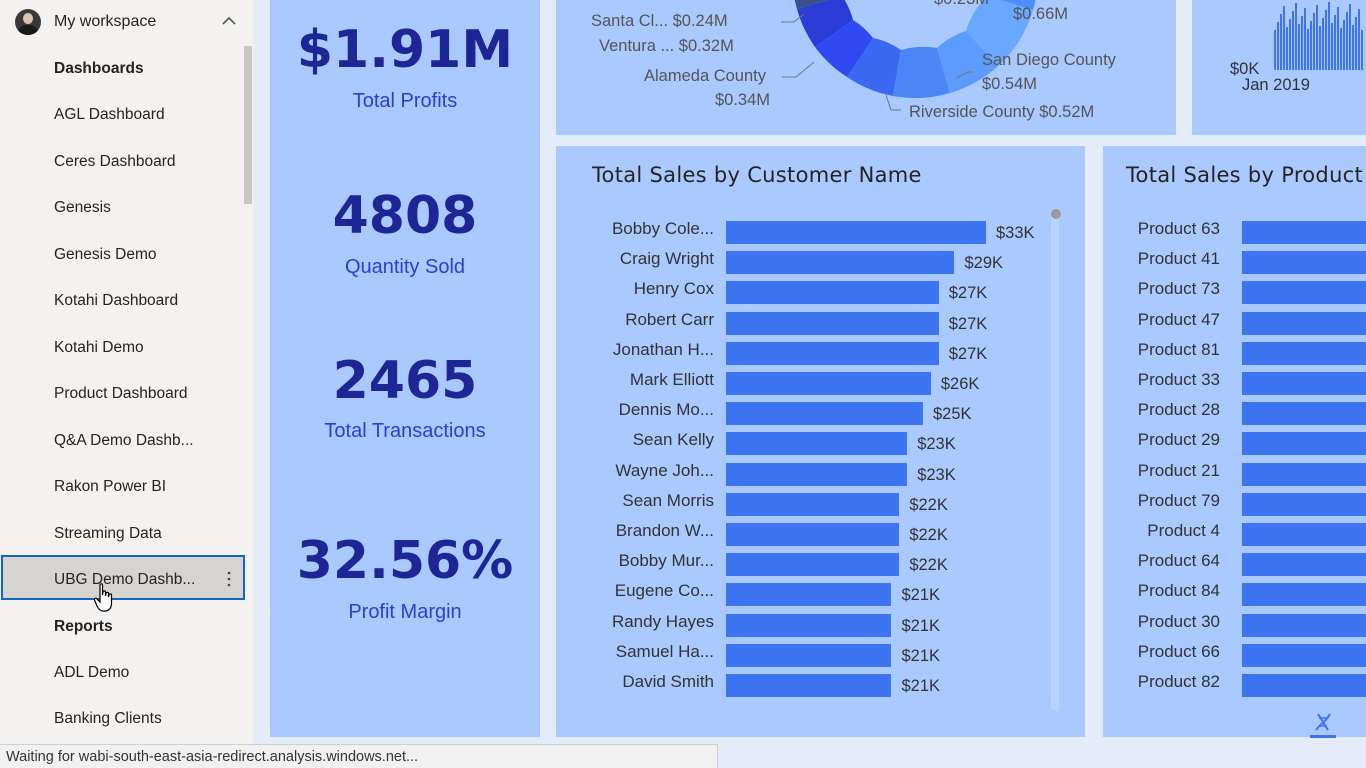 The image size is (1366, 768). I want to click on chevron-up-icon, so click(229, 21).